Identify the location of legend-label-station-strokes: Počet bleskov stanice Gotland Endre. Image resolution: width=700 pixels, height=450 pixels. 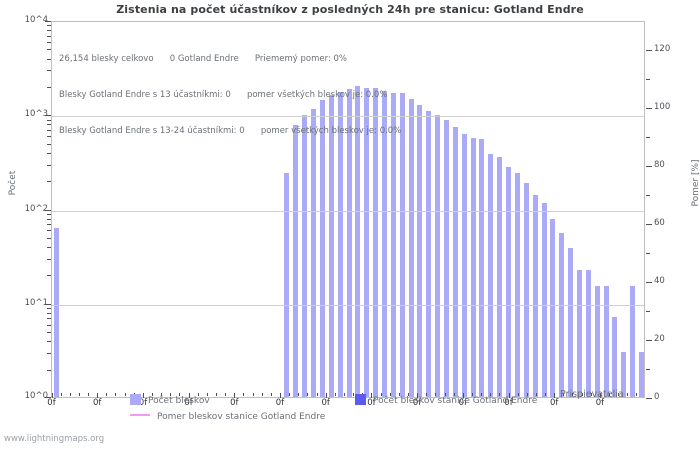
(455, 401).